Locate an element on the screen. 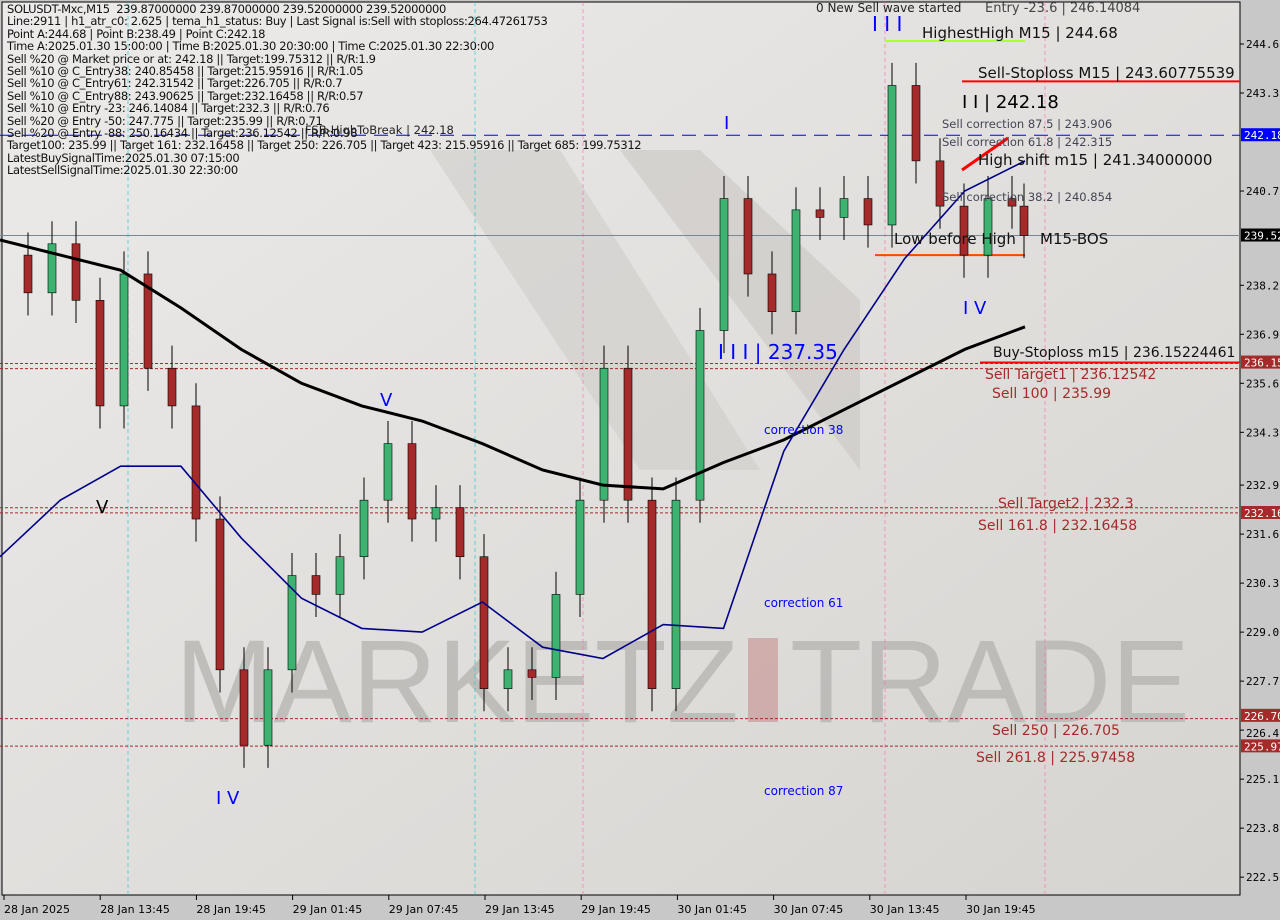 The height and width of the screenshot is (920, 1280). price-tag-label: 239.52 is located at coordinates (1262, 236).